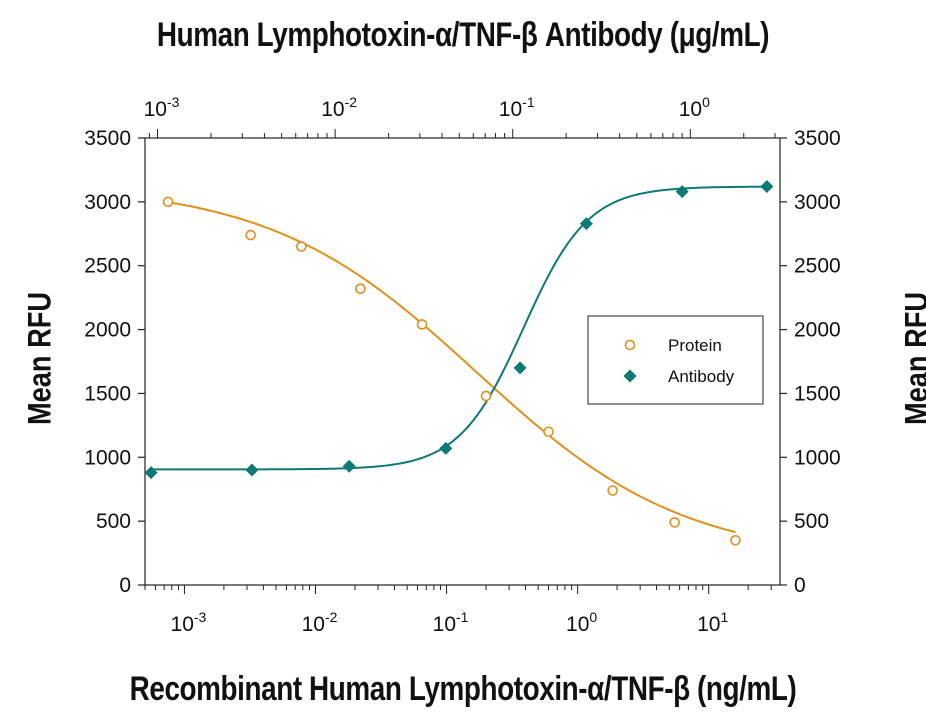  What do you see at coordinates (517, 107) in the screenshot?
I see `top-x-tick-label: 10⁻¹` at bounding box center [517, 107].